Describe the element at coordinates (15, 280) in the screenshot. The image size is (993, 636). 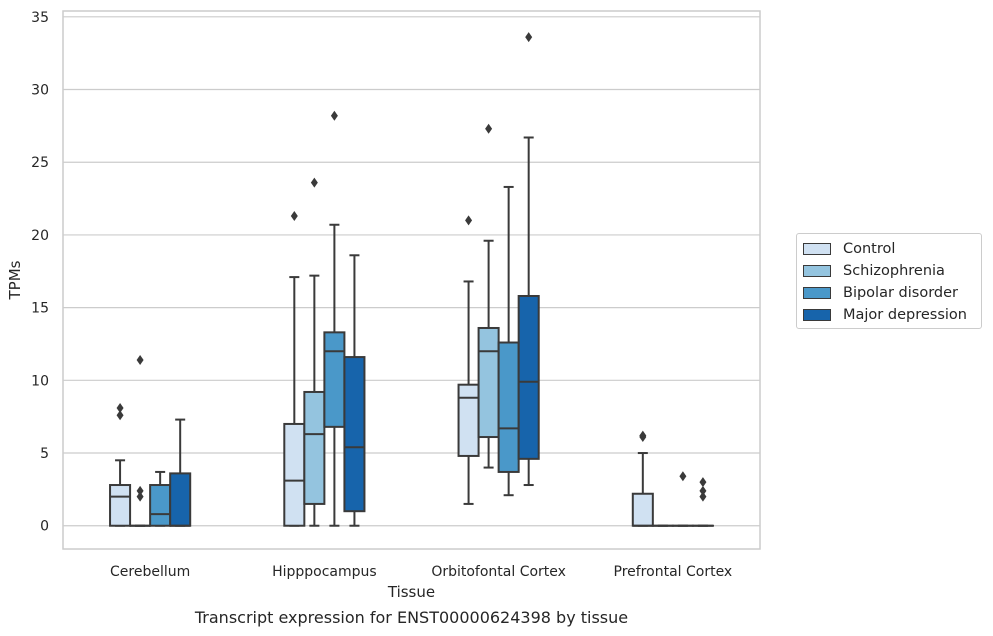
I see `y-axis-label: TPMs` at that location.